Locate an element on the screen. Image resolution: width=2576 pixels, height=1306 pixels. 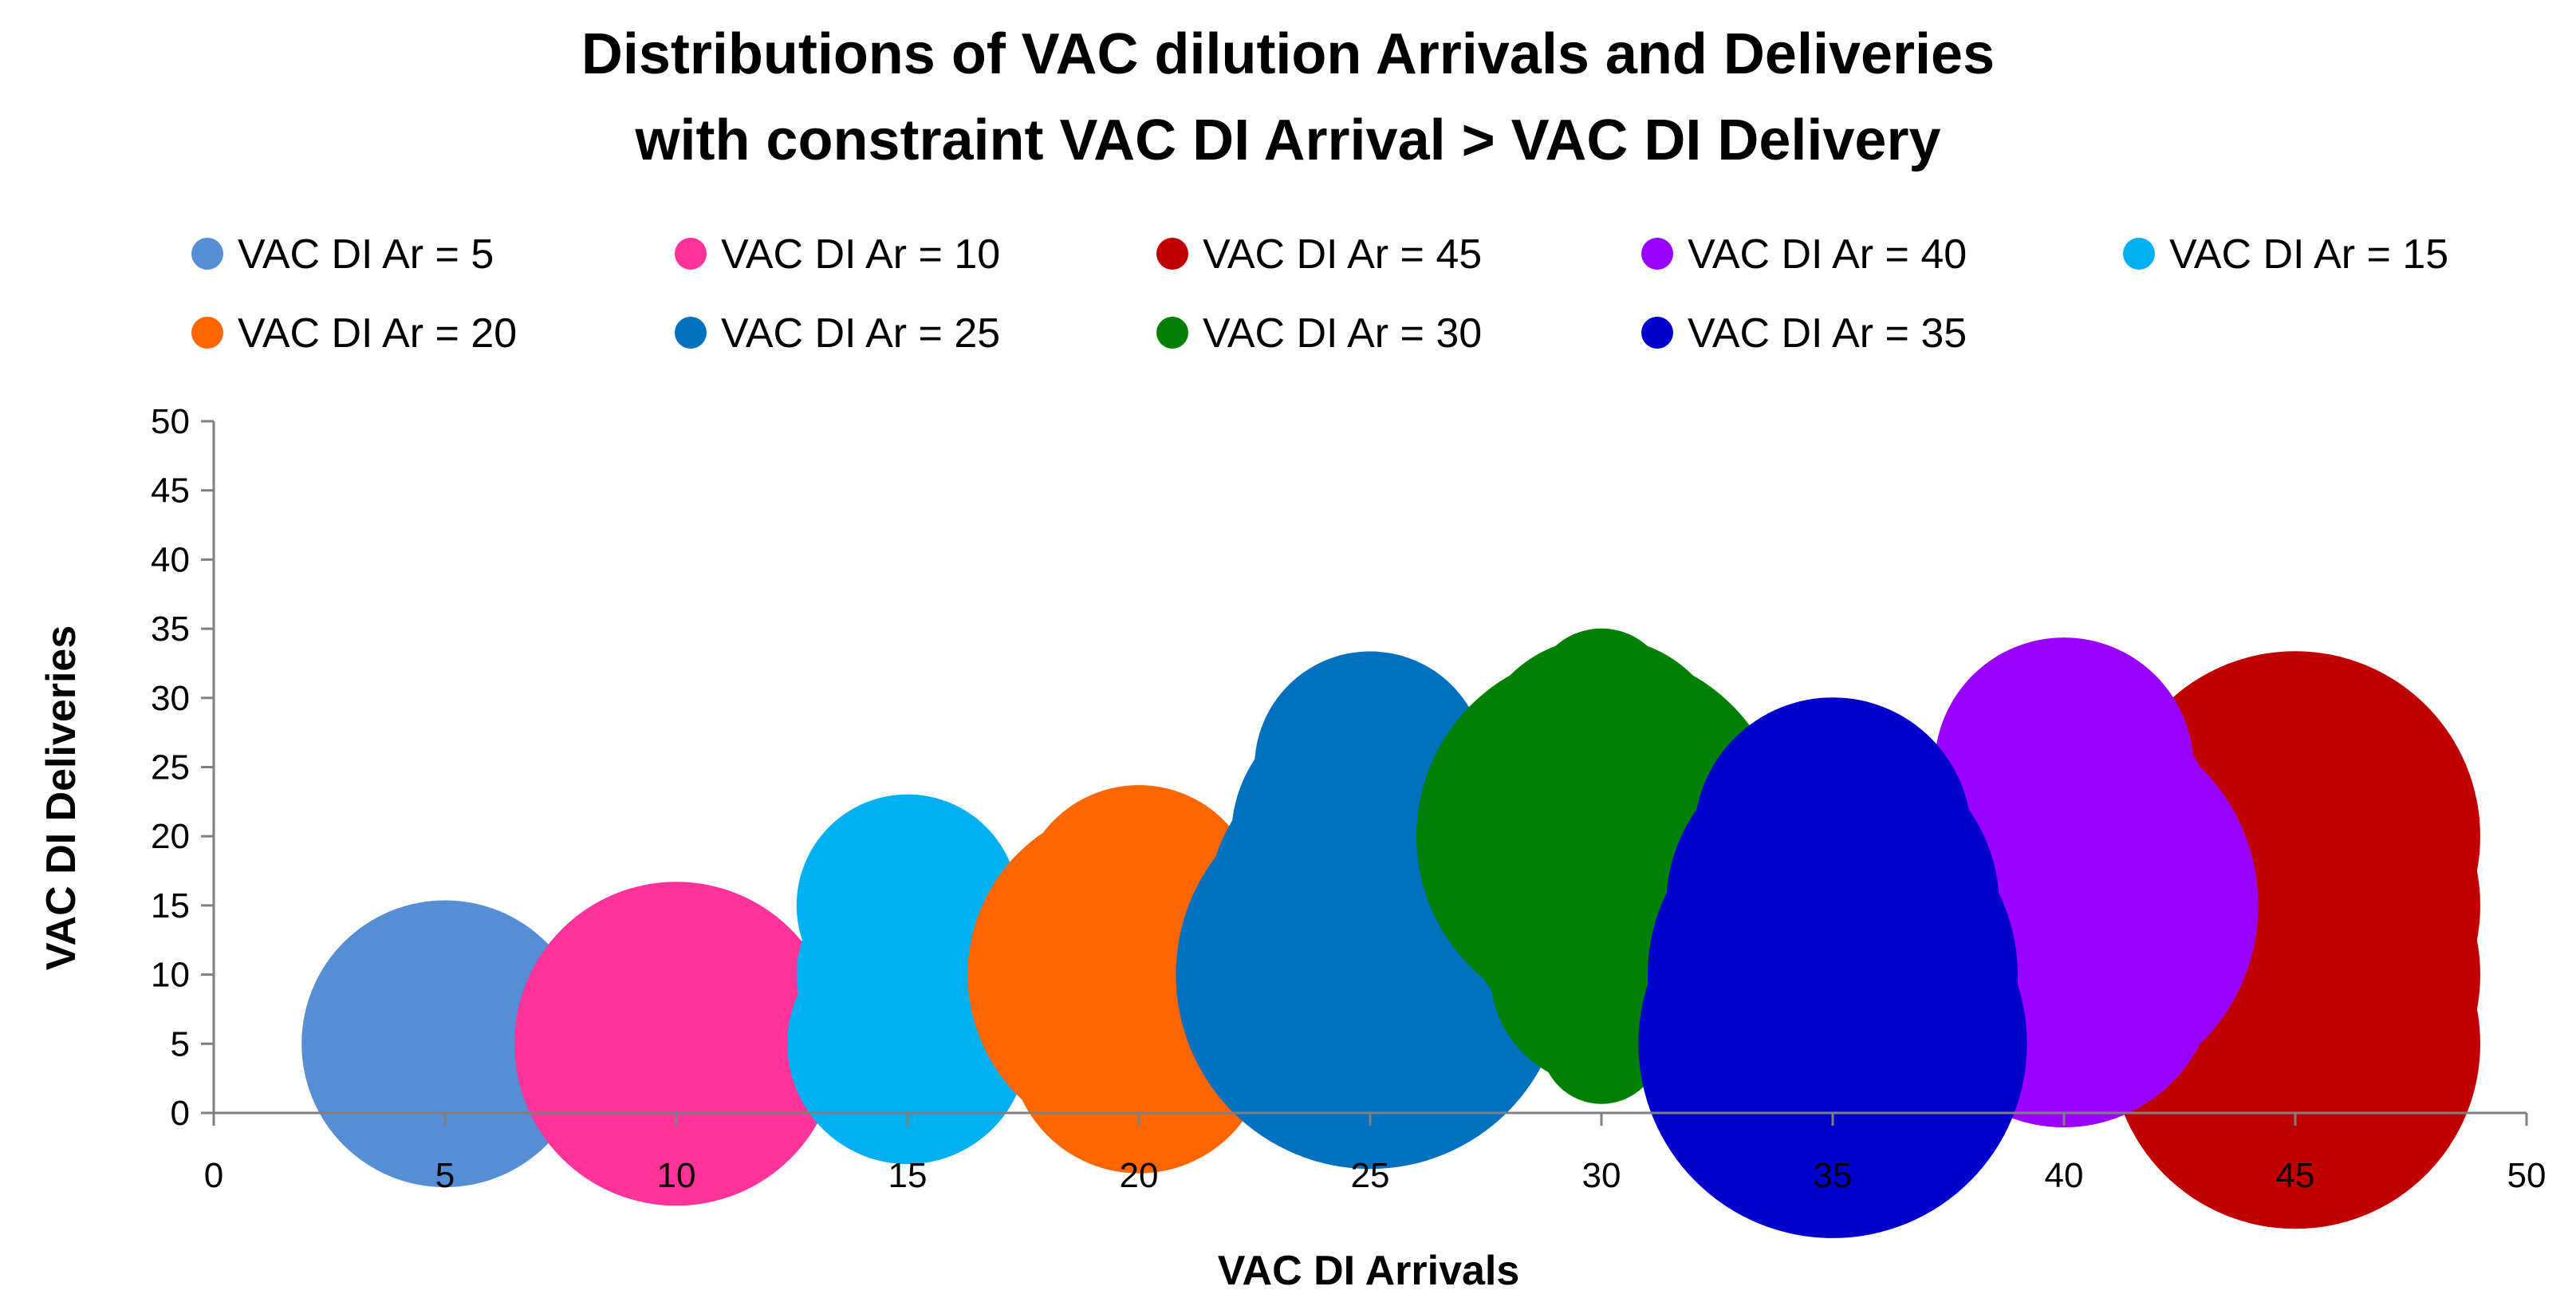
legend-item: VAC DI Ar = 30 is located at coordinates (1319, 333).